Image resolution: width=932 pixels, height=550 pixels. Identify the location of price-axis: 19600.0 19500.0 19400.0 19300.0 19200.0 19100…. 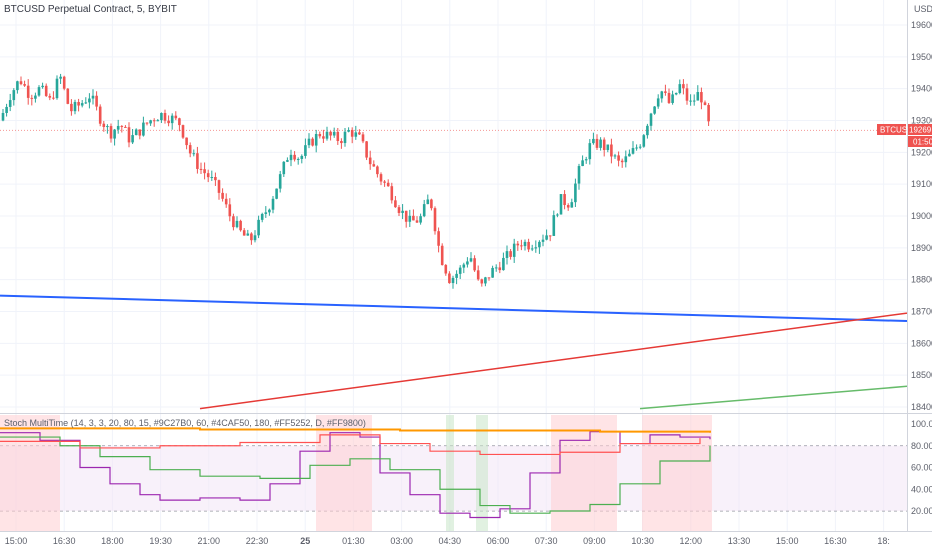
(921, 216).